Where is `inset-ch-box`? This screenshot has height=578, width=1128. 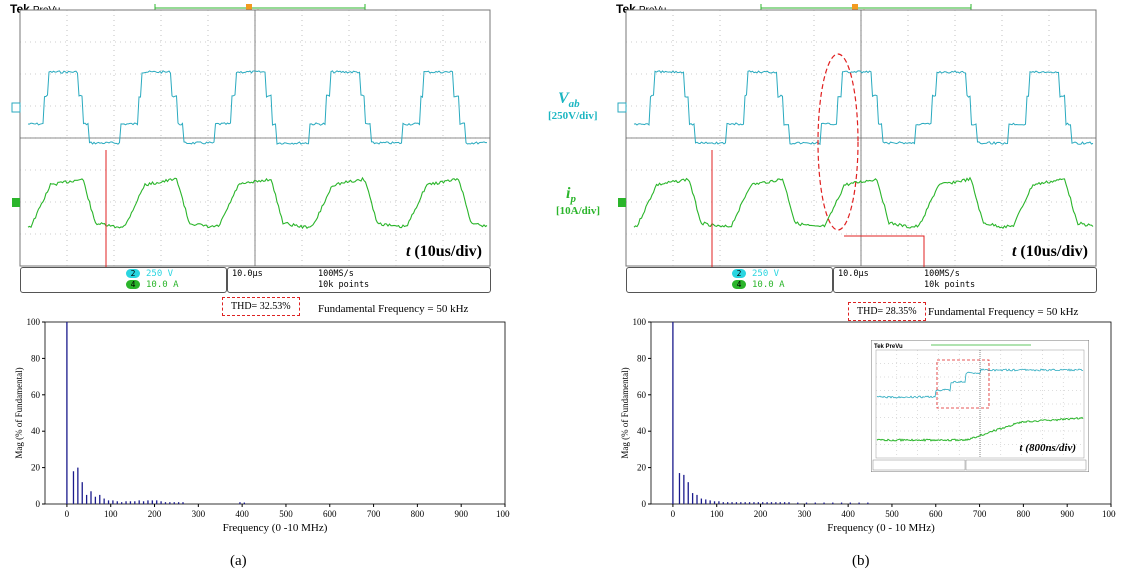 inset-ch-box is located at coordinates (919, 465).